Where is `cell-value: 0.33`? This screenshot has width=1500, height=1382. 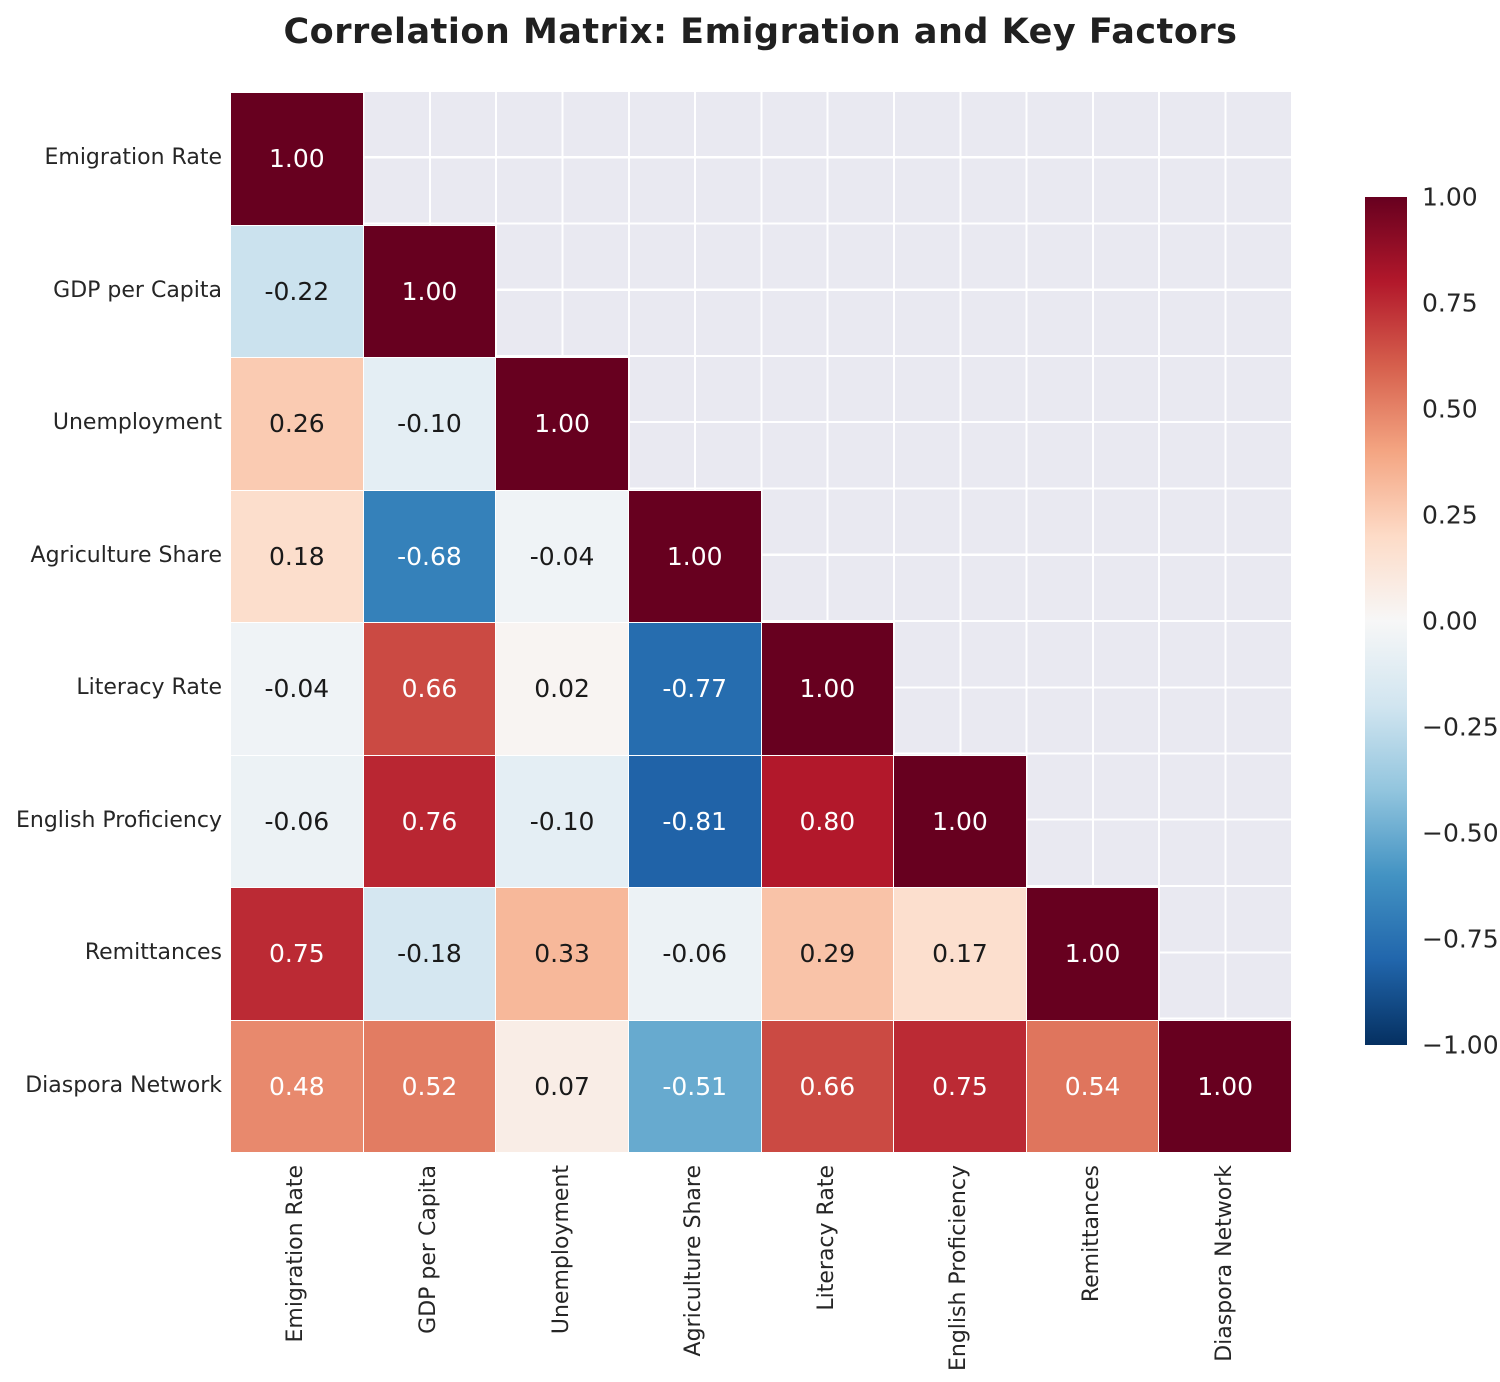
cell-value: 0.33 is located at coordinates (562, 954).